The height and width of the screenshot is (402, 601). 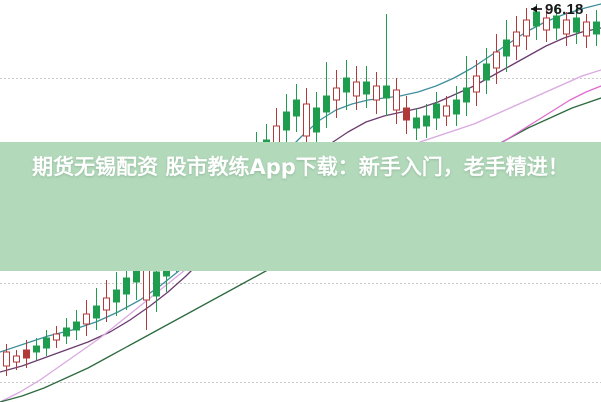 I want to click on annotation-arrow-head, so click(x=534, y=9).